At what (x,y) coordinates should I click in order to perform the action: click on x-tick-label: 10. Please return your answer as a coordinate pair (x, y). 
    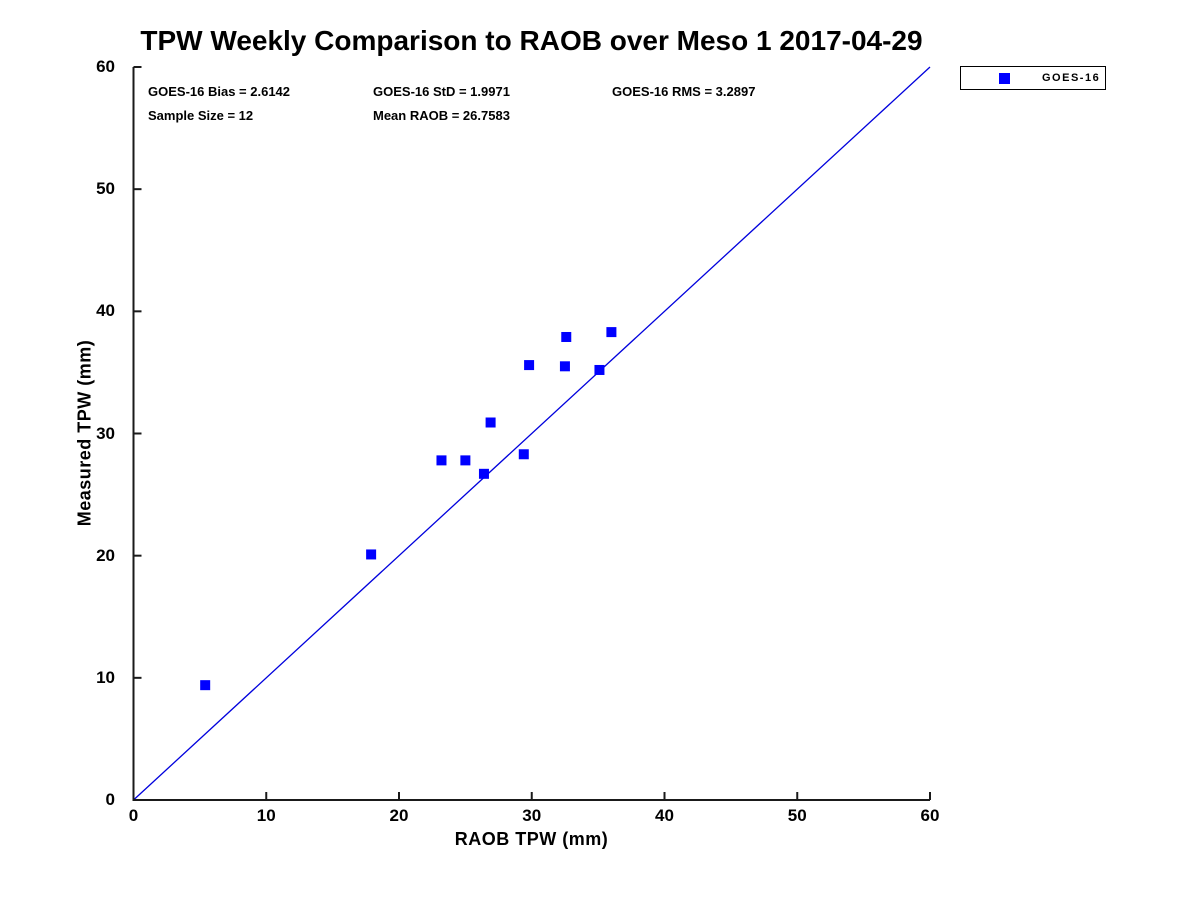
    Looking at the image, I should click on (266, 815).